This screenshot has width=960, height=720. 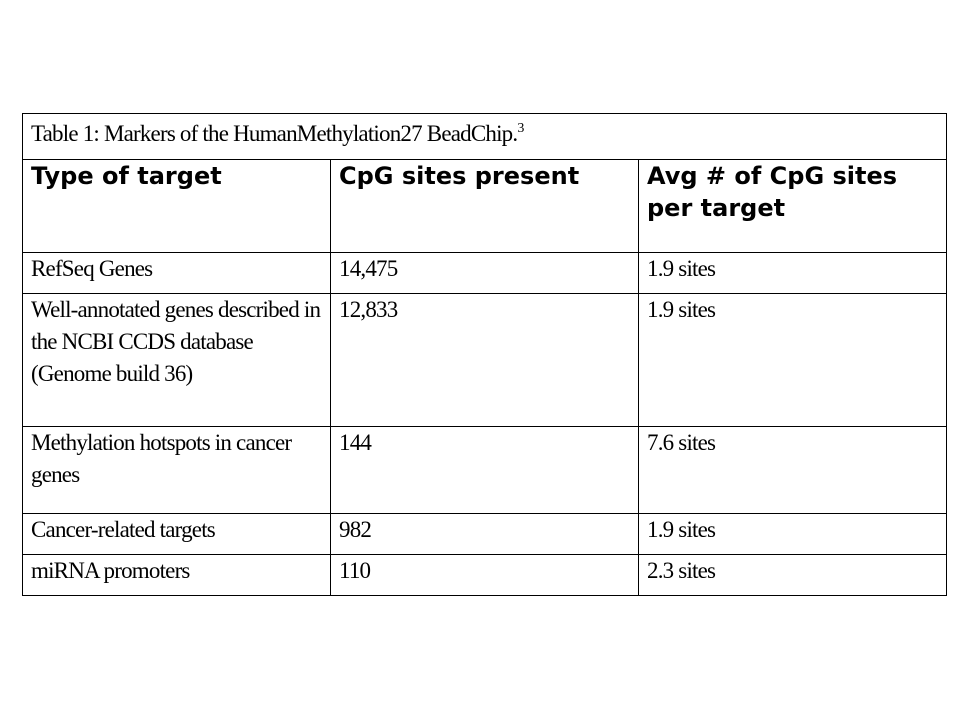 What do you see at coordinates (792, 575) in the screenshot?
I see `cell-avg-sites: 2.3 sites` at bounding box center [792, 575].